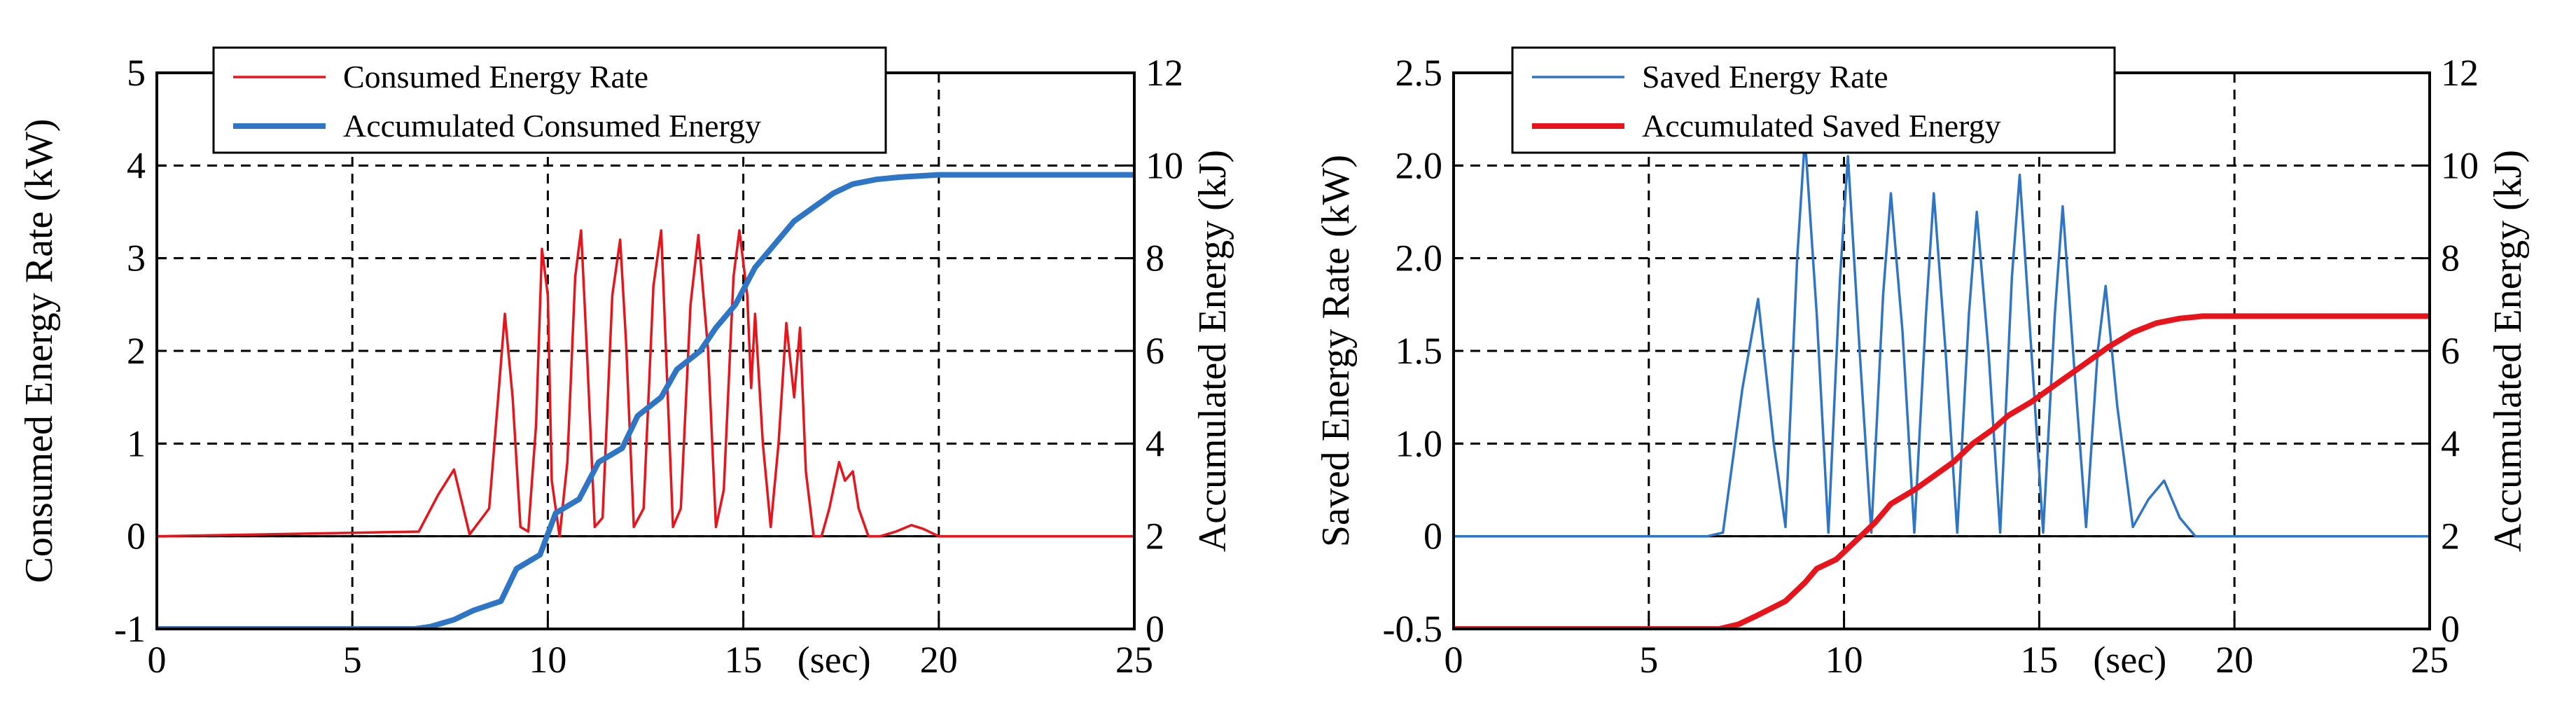  What do you see at coordinates (136, 351) in the screenshot?
I see `y-left-tick-label: 2` at bounding box center [136, 351].